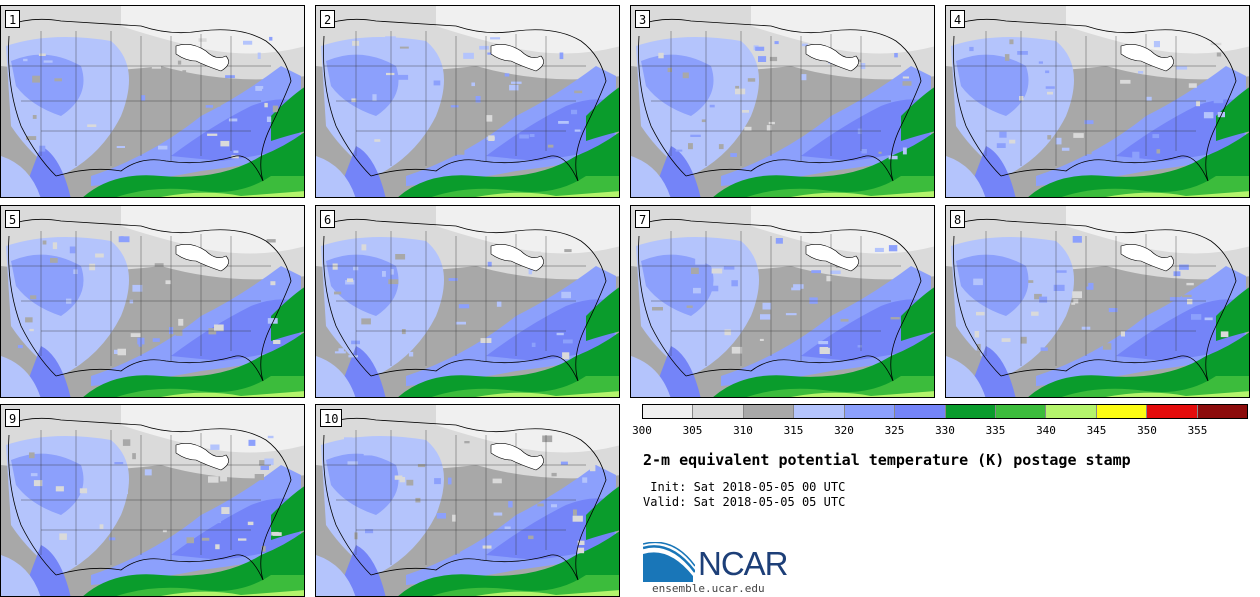  Describe the element at coordinates (328, 19) in the screenshot. I see `member-number-label: 2` at that location.